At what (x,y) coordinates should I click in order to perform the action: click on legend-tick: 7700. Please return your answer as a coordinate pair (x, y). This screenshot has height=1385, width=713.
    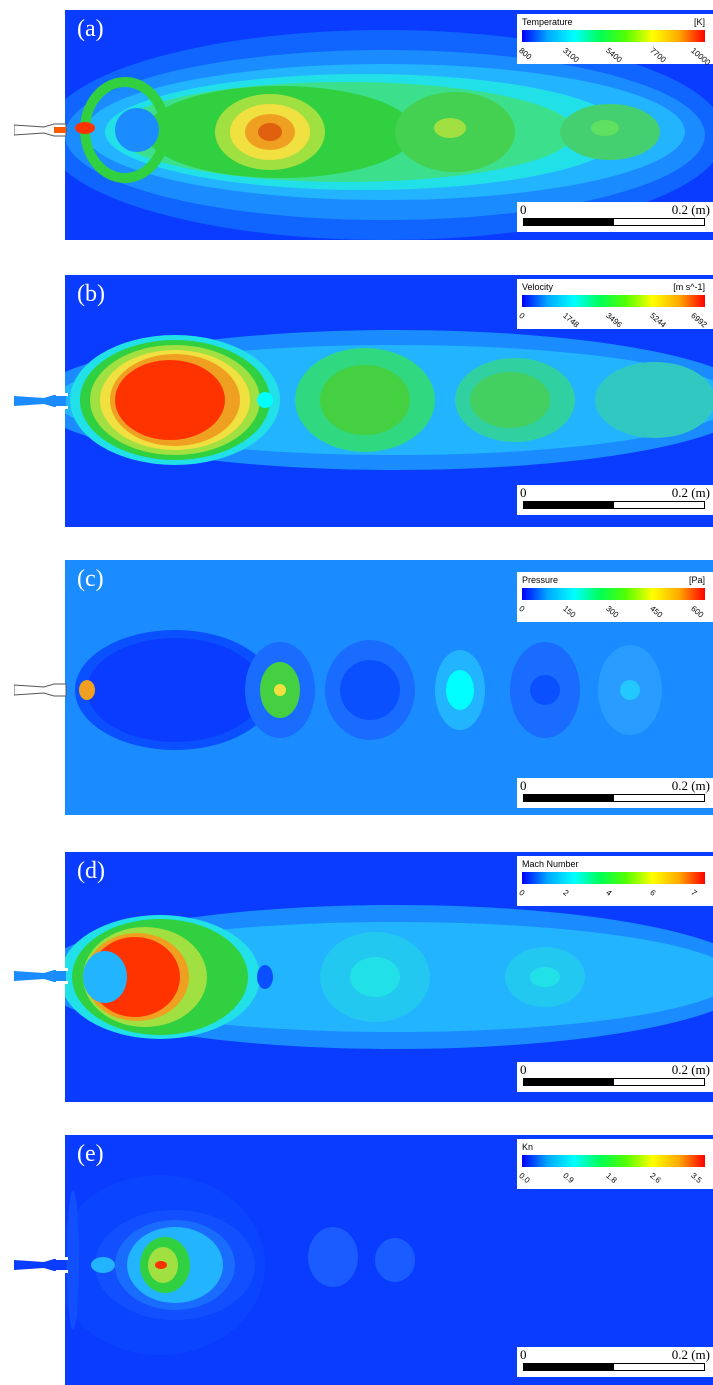
    Looking at the image, I should click on (658, 55).